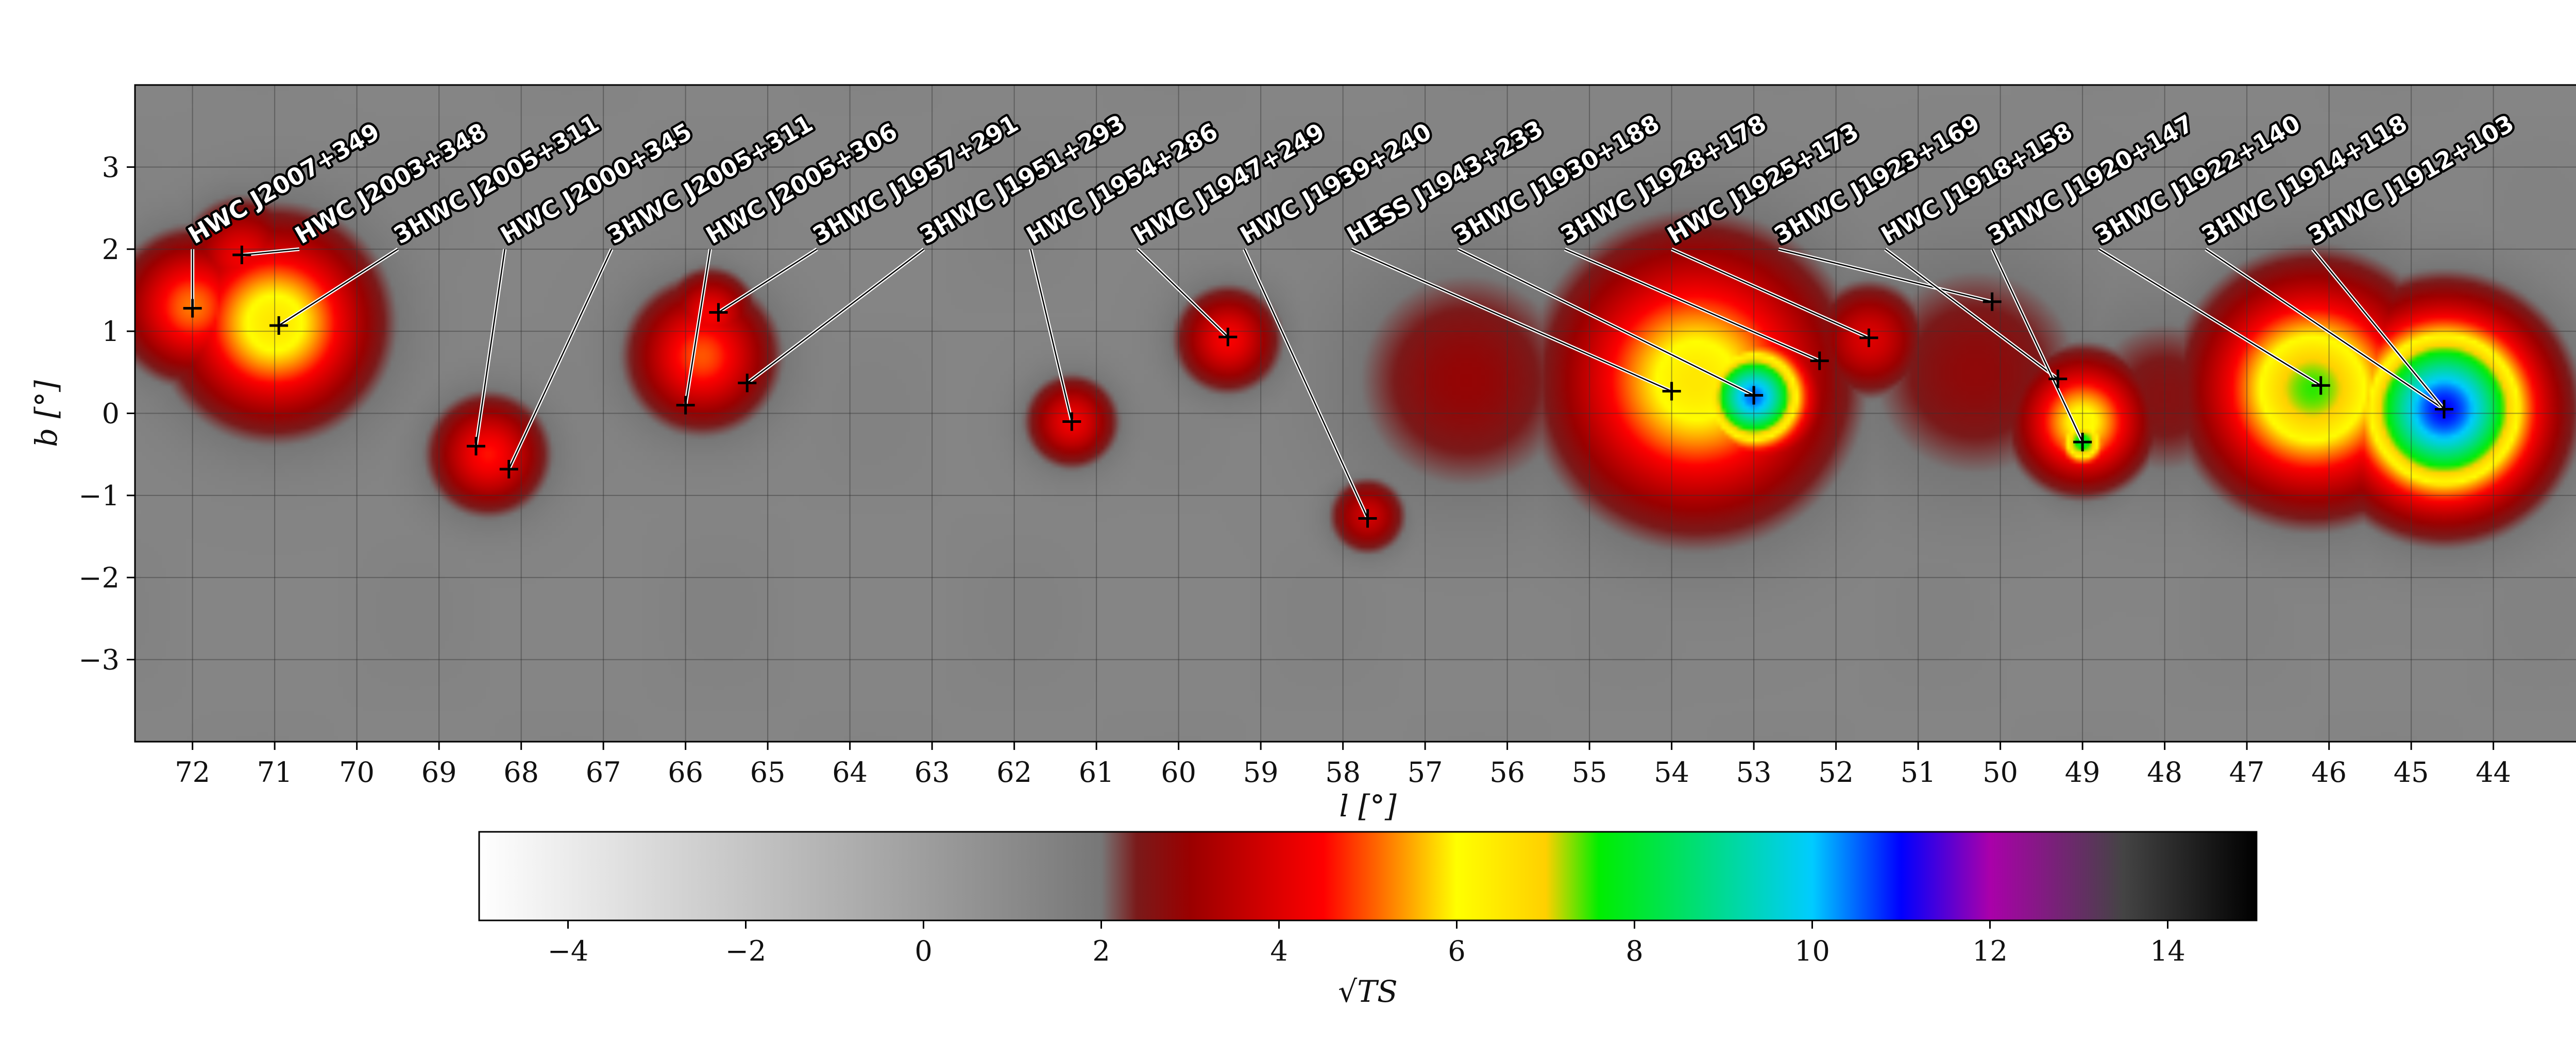  What do you see at coordinates (1368, 806) in the screenshot?
I see `x-axis-label: l [°]` at bounding box center [1368, 806].